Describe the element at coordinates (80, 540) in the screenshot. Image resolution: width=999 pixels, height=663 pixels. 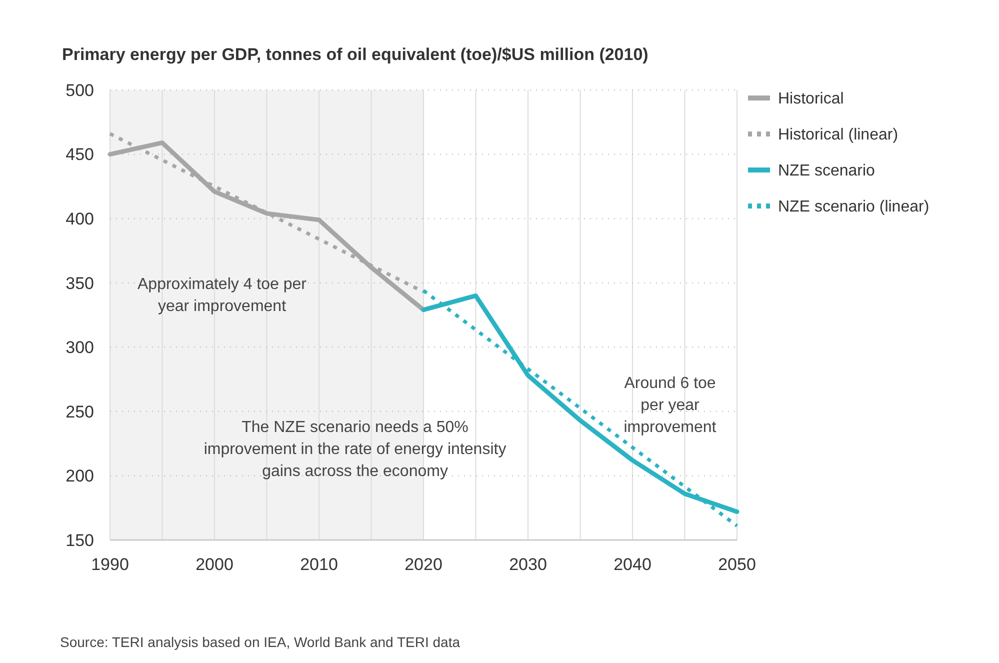
I see `y-tick-label: 150` at that location.